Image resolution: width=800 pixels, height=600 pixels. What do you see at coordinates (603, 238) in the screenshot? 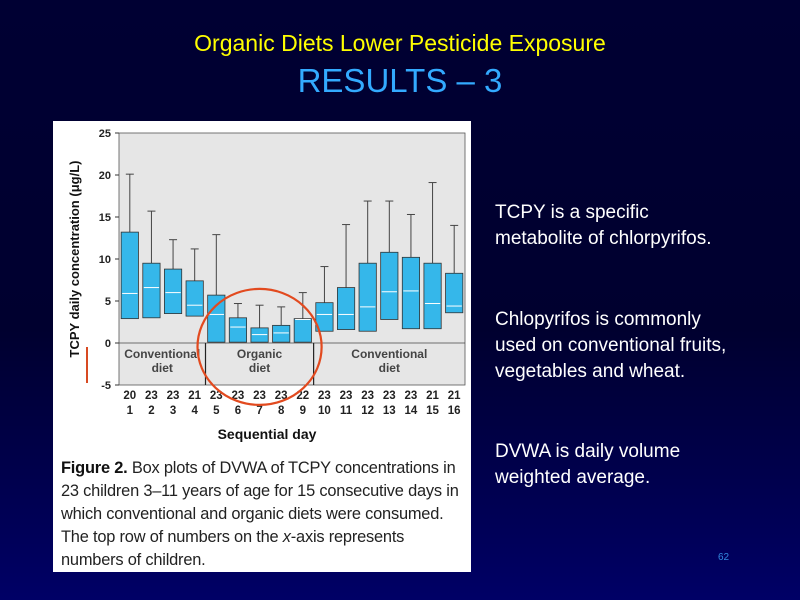
I see `note-line: metabolite of chlorpyrifos.` at bounding box center [603, 238].